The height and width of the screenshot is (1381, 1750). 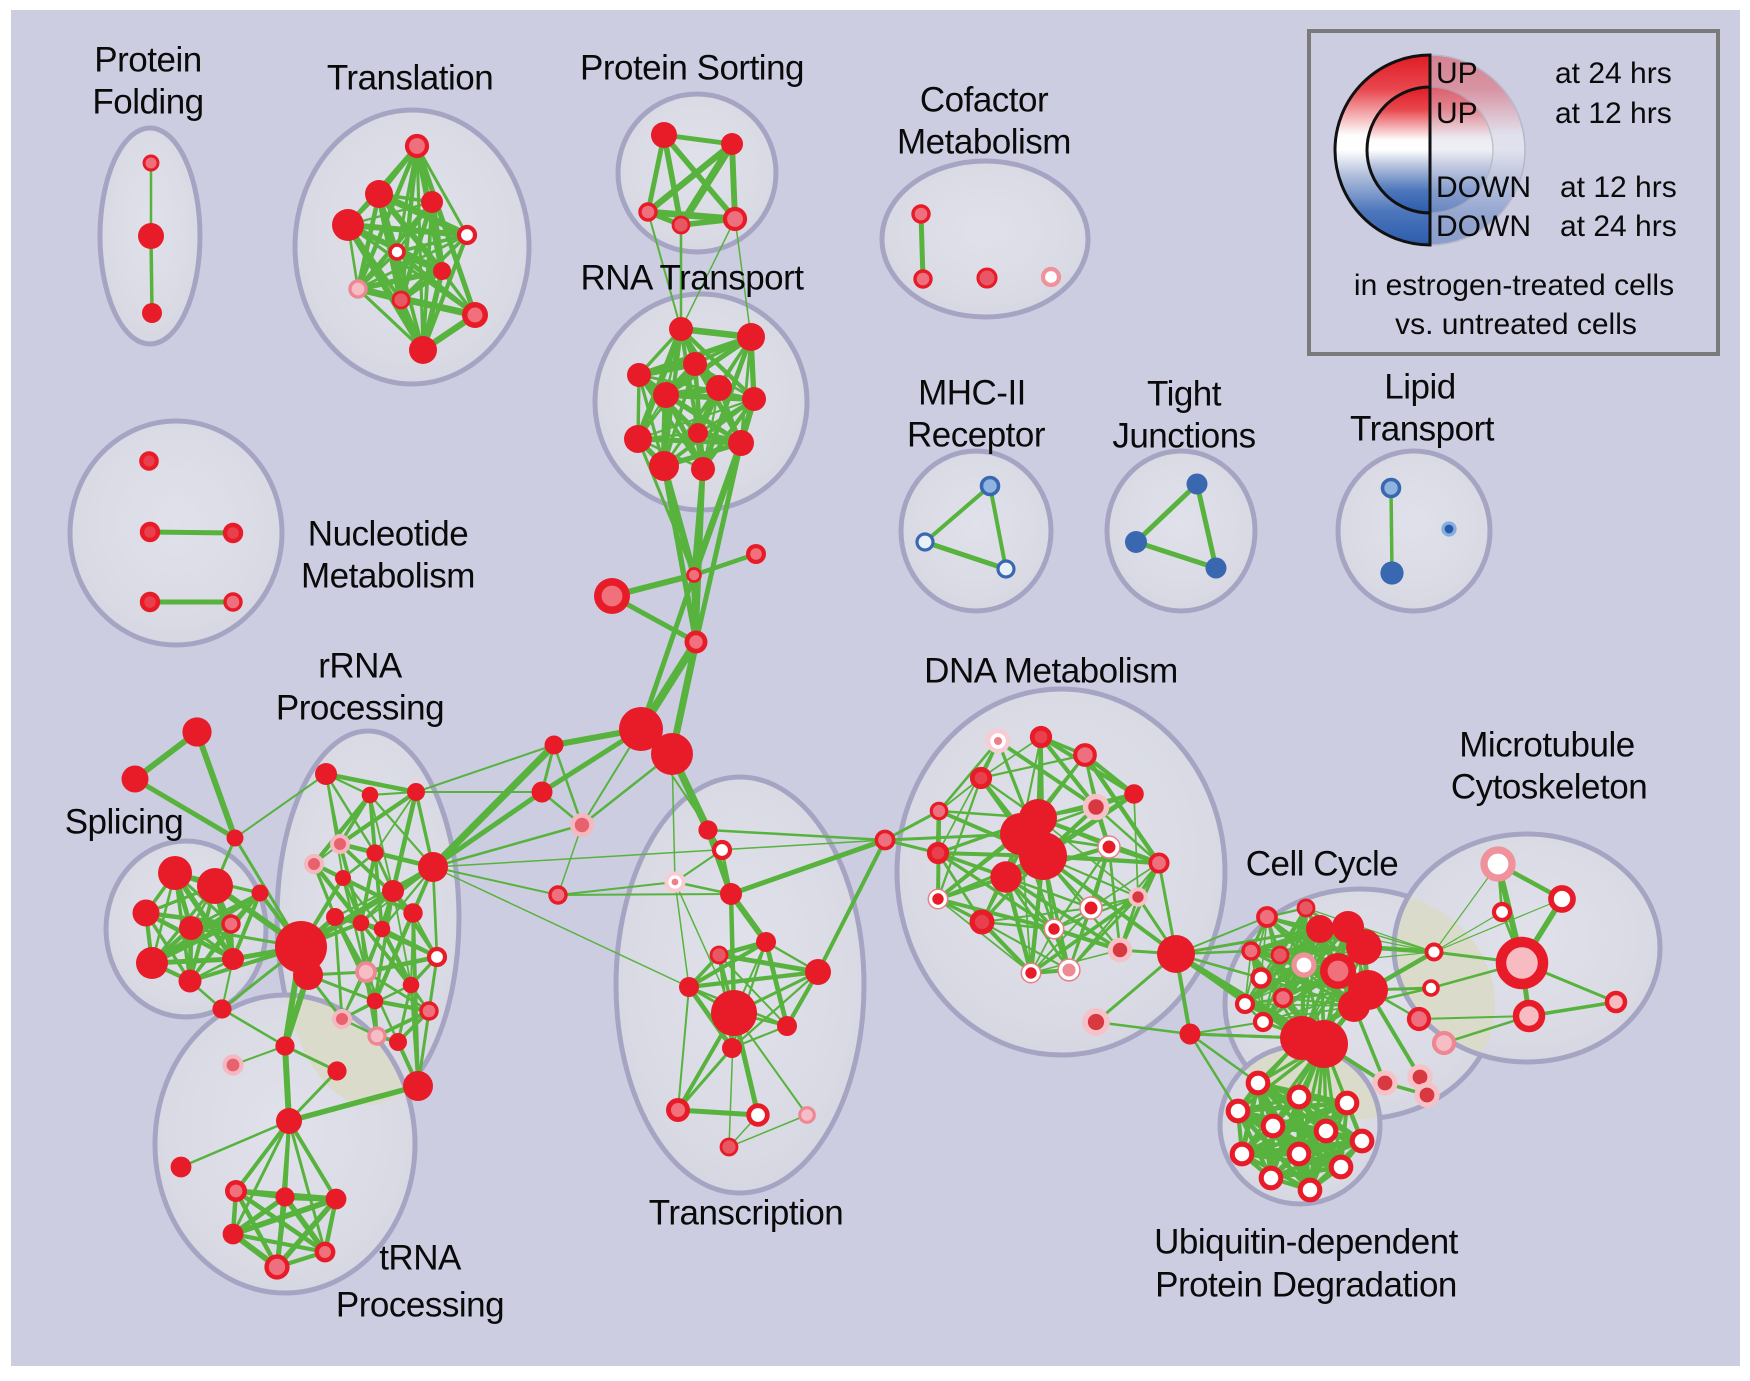 What do you see at coordinates (147, 59) in the screenshot?
I see `svg-text: Protein` at bounding box center [147, 59].